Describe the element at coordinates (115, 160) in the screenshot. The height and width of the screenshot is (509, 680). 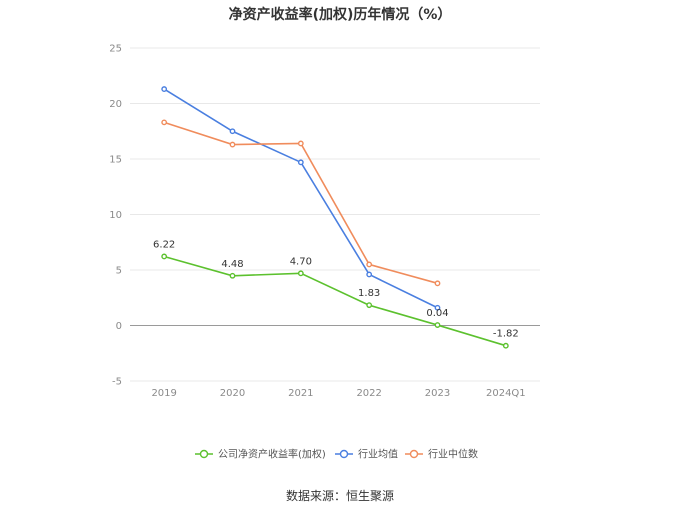
I see `y-tick-label: 15` at that location.